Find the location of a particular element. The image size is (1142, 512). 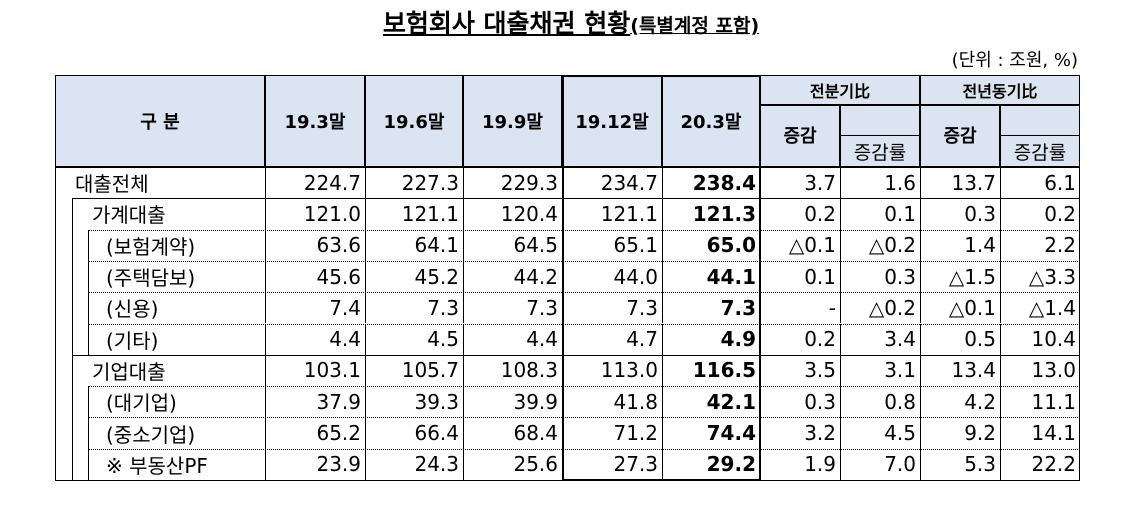

cell-value: 64.1 is located at coordinates (414, 245).